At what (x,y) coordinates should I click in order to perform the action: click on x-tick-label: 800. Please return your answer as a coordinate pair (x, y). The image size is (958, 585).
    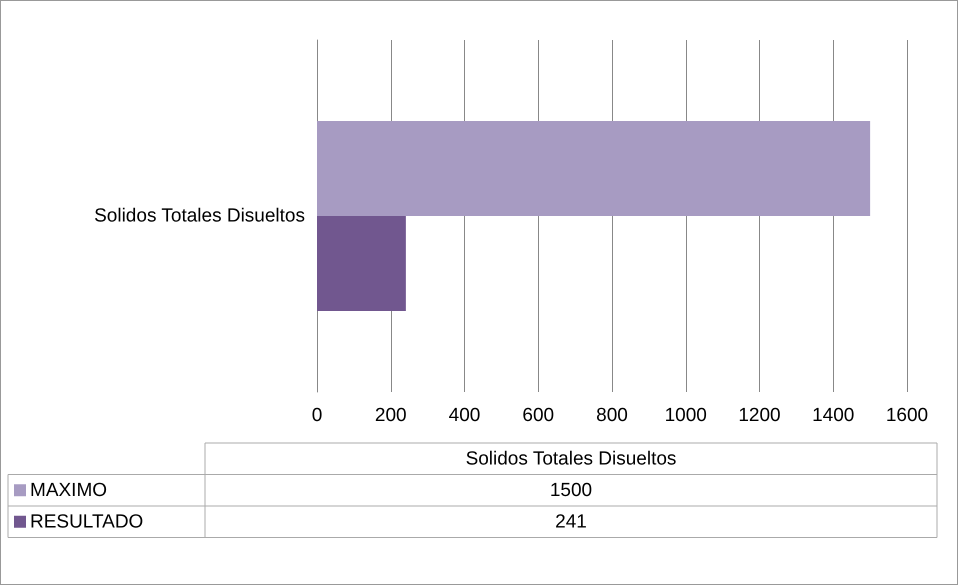
    Looking at the image, I should click on (612, 415).